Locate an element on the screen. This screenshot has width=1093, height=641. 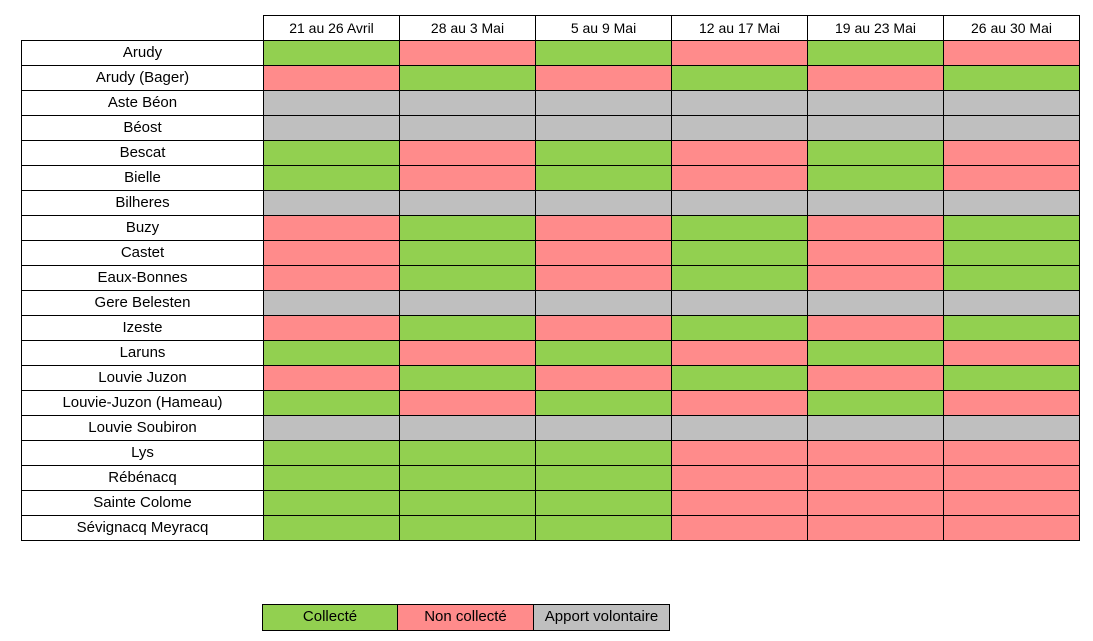
commune-name: Castet is located at coordinates (142, 253).